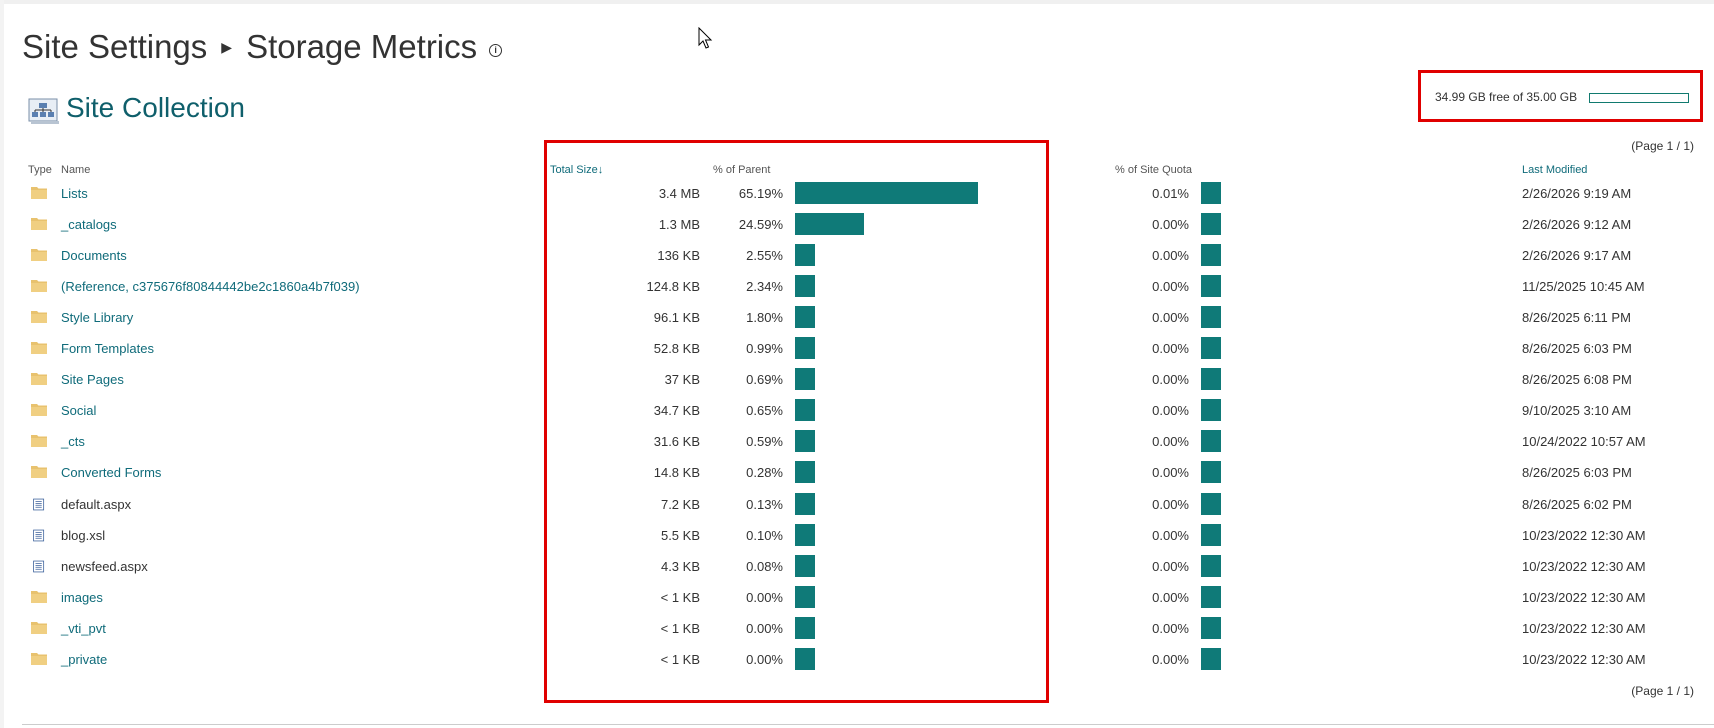 This screenshot has height=728, width=1714. I want to click on item-pct-parent: 24.59%, so click(760, 225).